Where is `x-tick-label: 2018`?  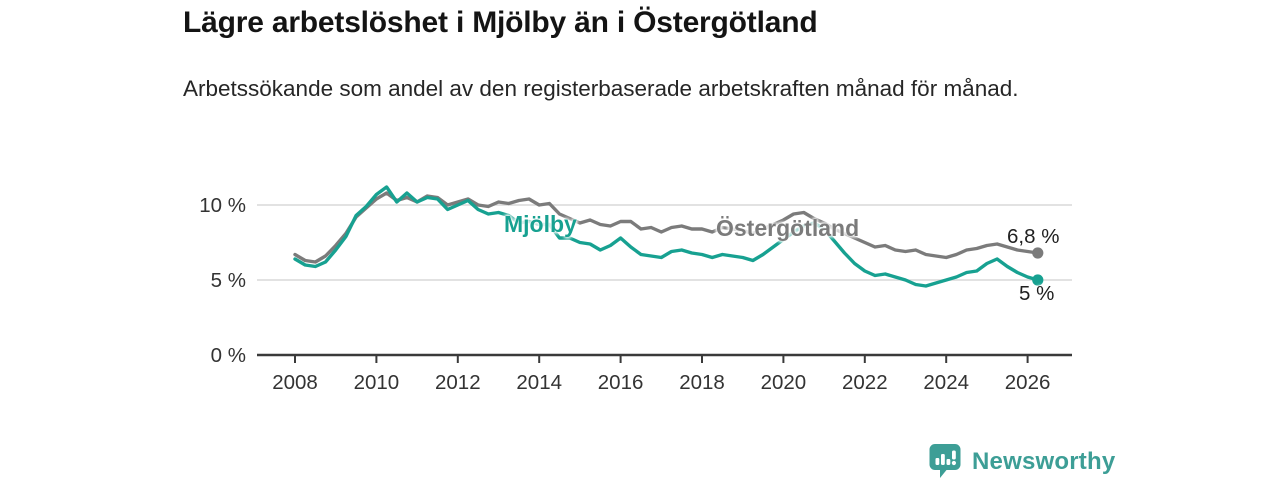
x-tick-label: 2018 is located at coordinates (702, 382).